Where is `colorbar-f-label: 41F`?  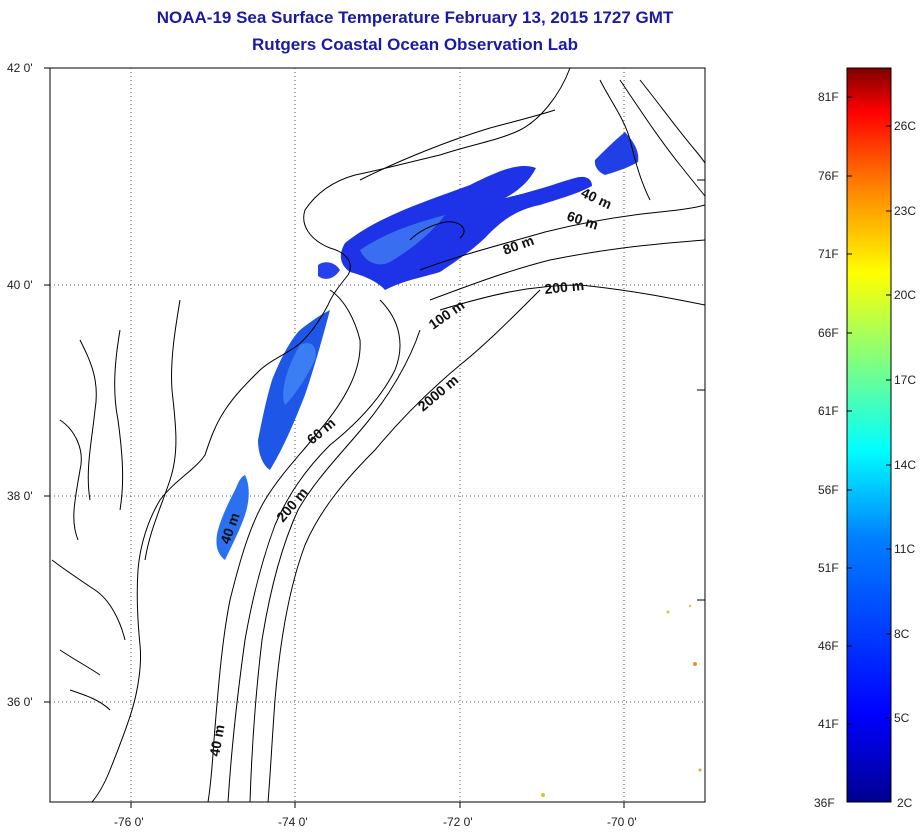 colorbar-f-label: 41F is located at coordinates (828, 724).